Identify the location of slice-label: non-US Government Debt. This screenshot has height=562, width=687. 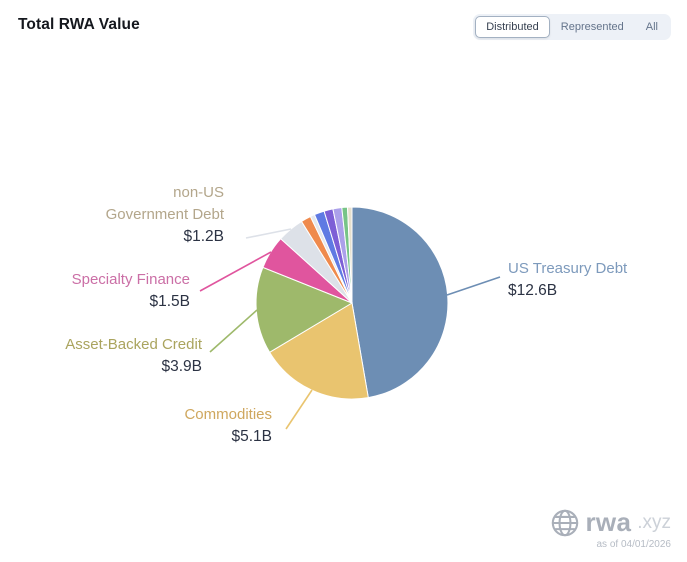
(164, 203).